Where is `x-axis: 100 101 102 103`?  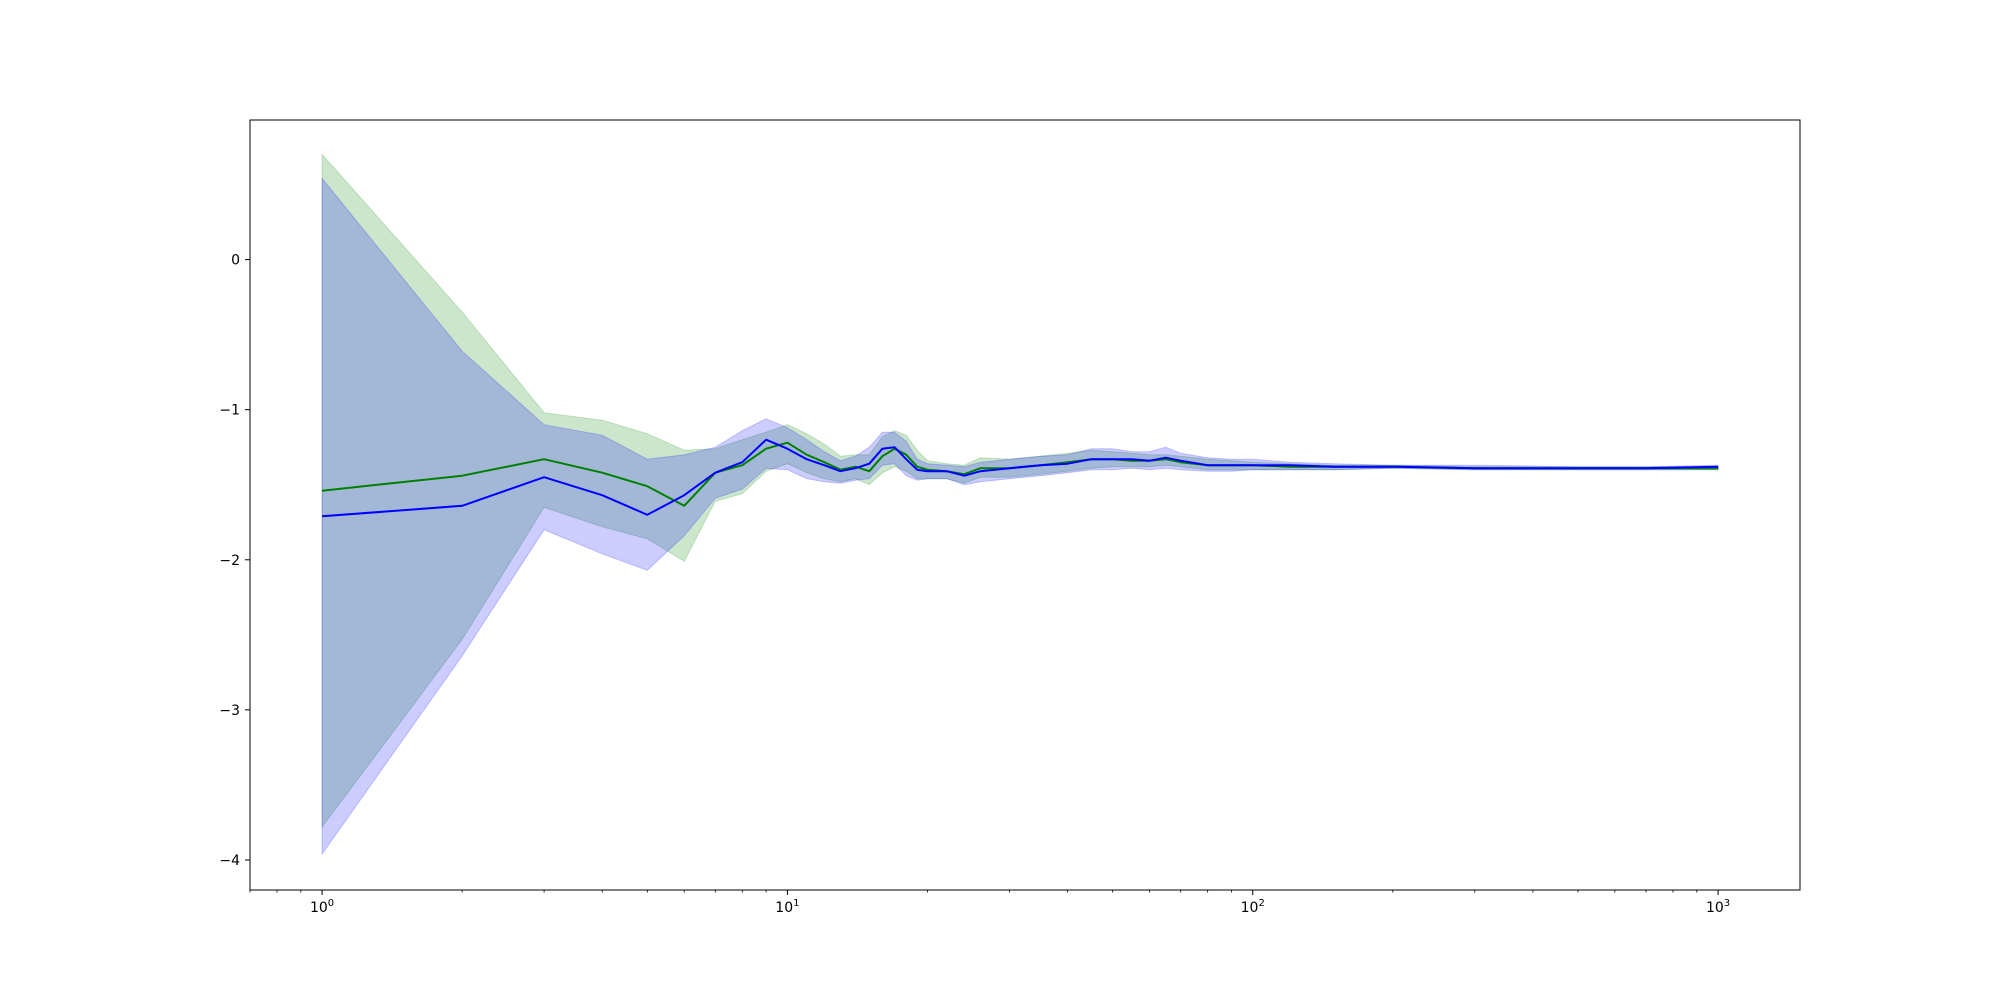
x-axis: 100 101 102 103 is located at coordinates (989, 903).